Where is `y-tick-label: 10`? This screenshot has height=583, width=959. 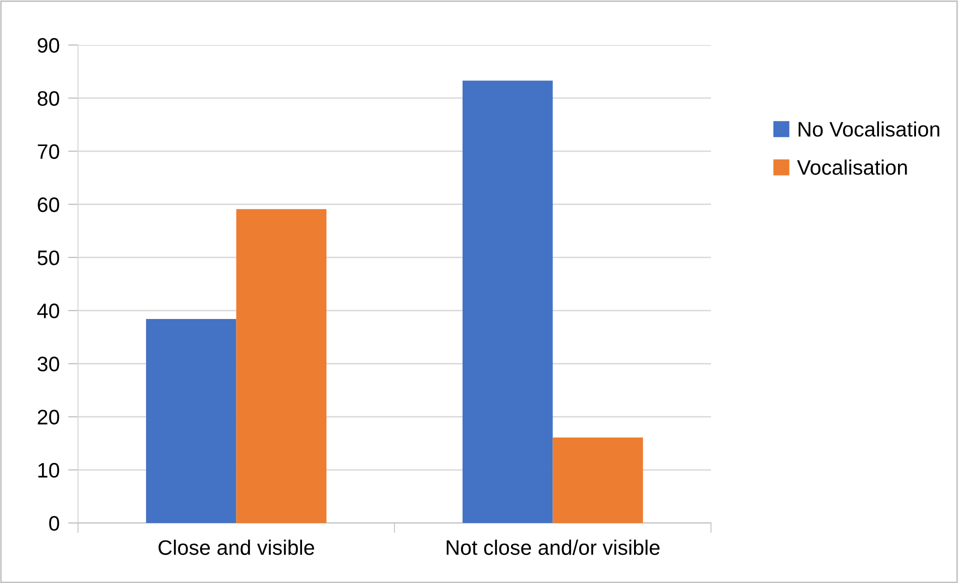 y-tick-label: 10 is located at coordinates (49, 470).